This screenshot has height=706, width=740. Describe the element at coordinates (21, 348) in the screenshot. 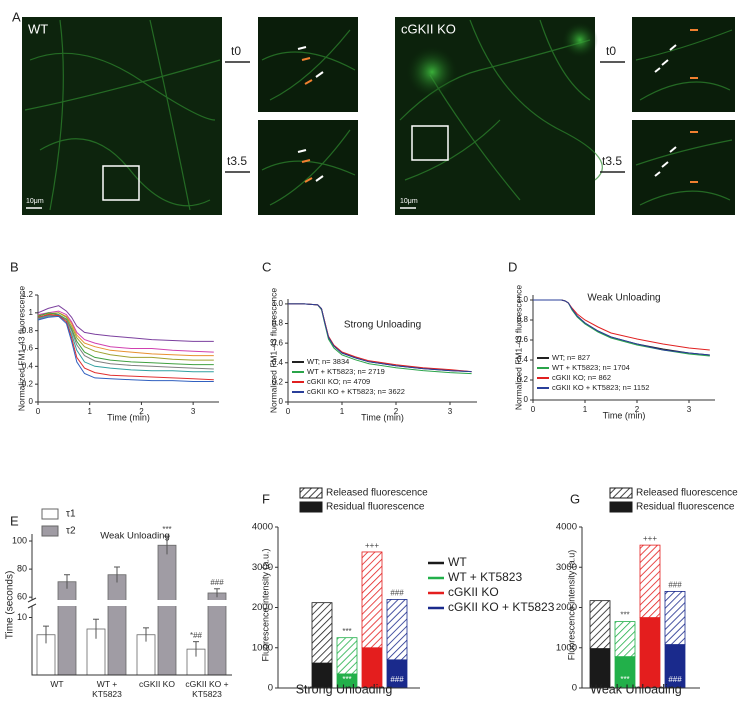

I see `y-axis-label: Normalized FM1-43 fluorescence` at that location.